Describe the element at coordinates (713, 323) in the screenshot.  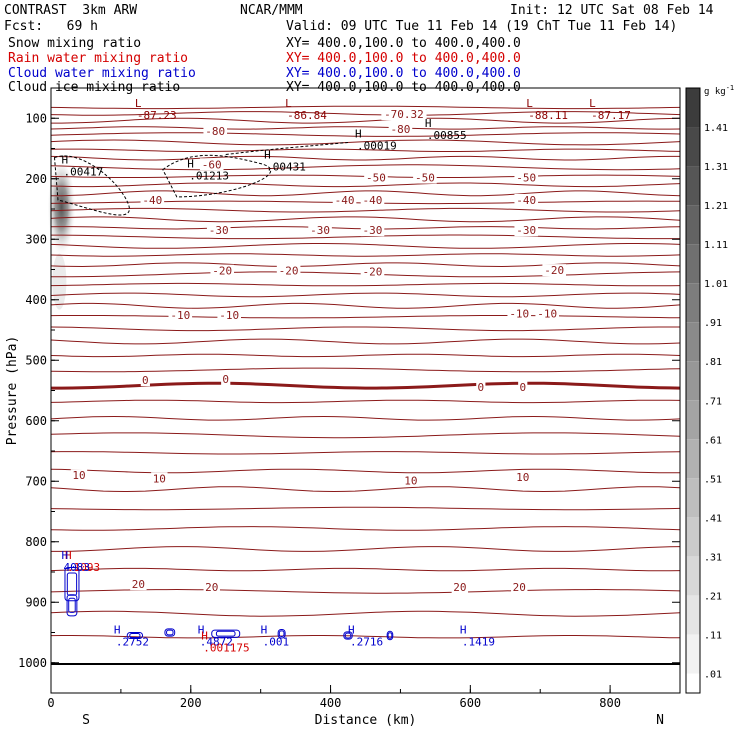
I see `colorbar-label: .91` at that location.